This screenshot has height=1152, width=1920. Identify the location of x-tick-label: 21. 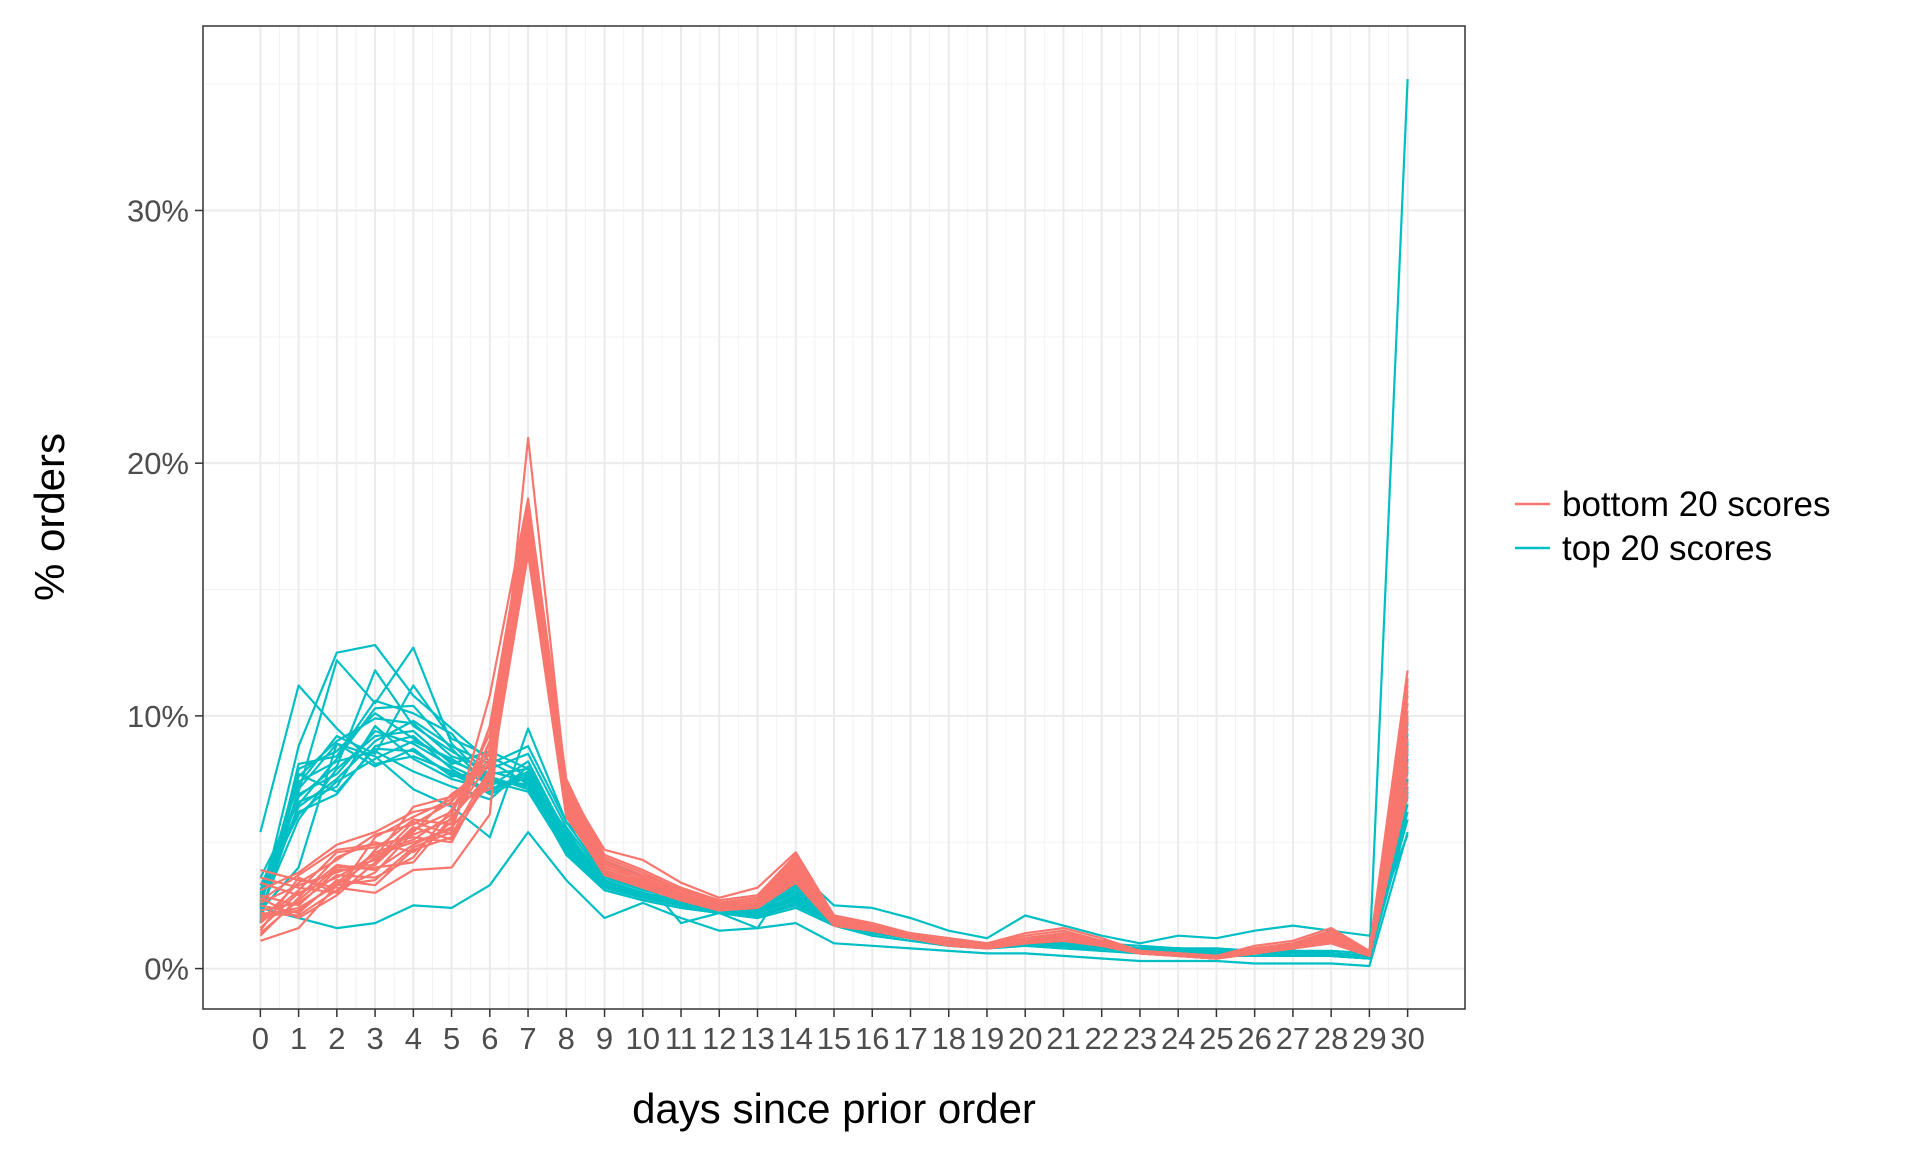
(1063, 1038).